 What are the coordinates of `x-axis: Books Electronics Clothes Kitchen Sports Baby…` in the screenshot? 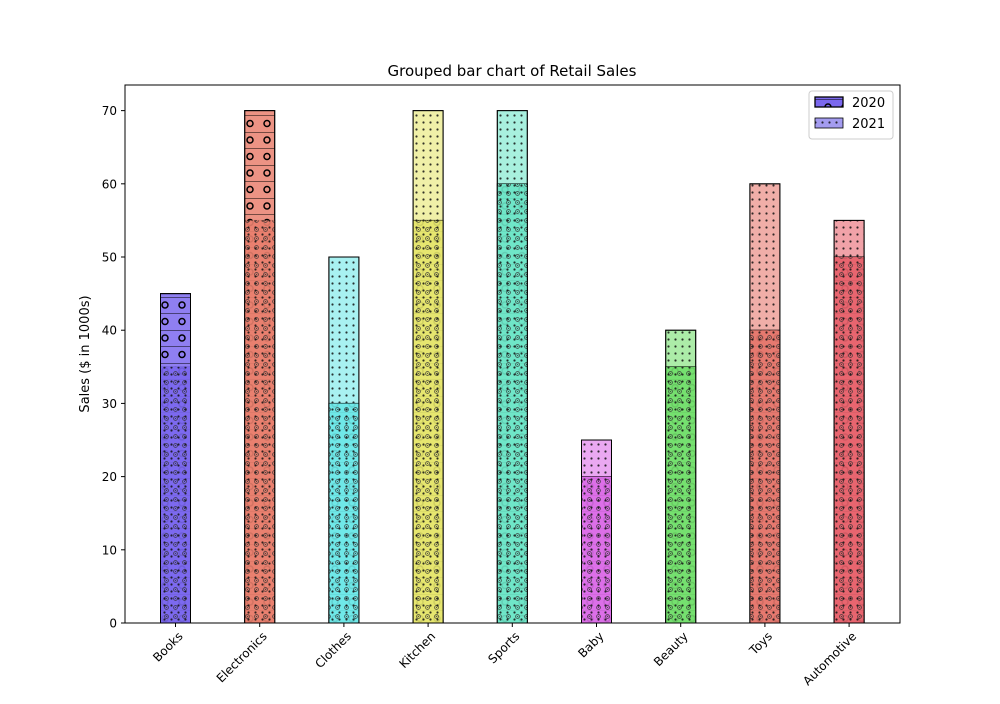 It's located at (504, 655).